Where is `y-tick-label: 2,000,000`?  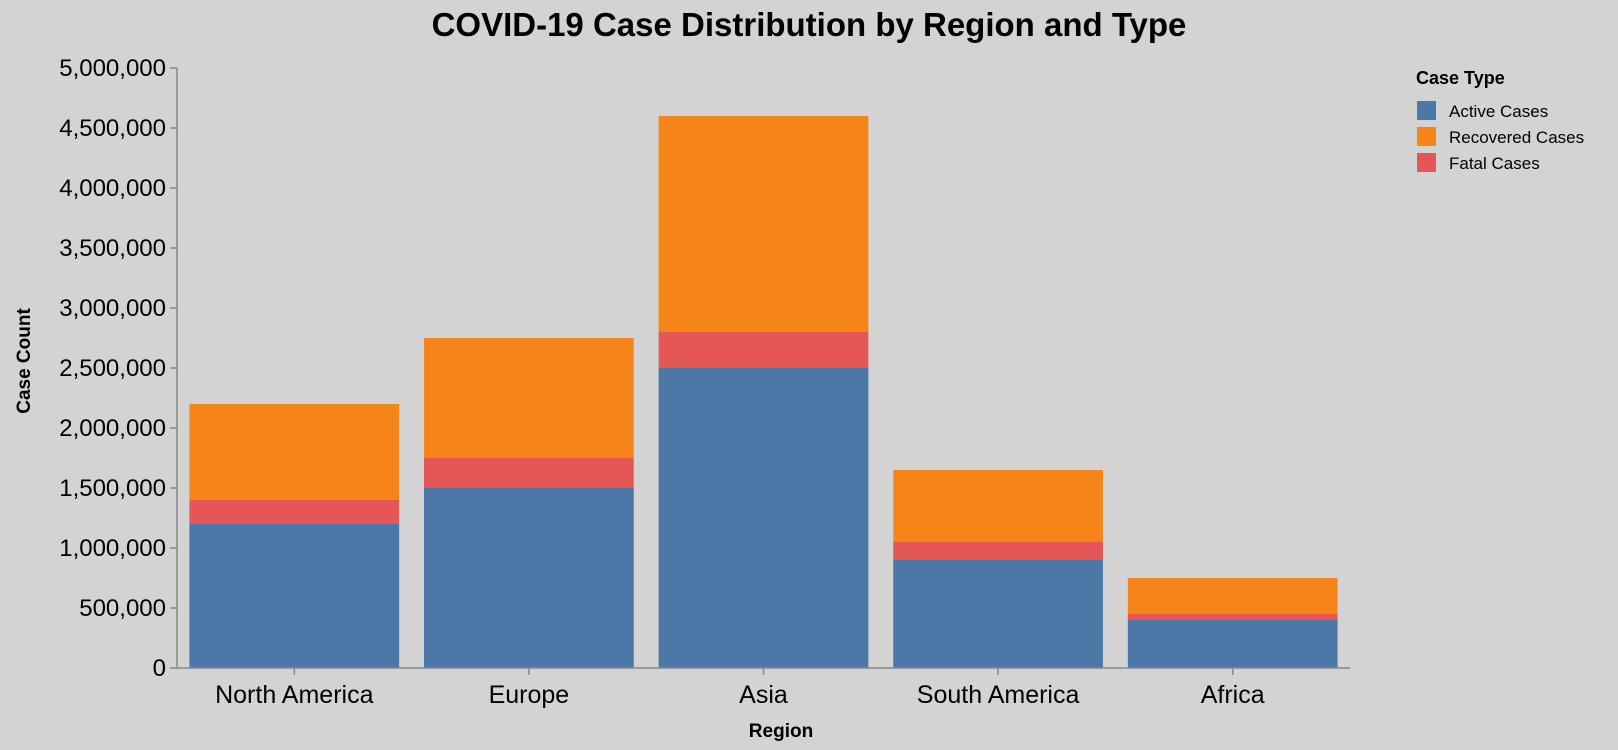 y-tick-label: 2,000,000 is located at coordinates (112, 428).